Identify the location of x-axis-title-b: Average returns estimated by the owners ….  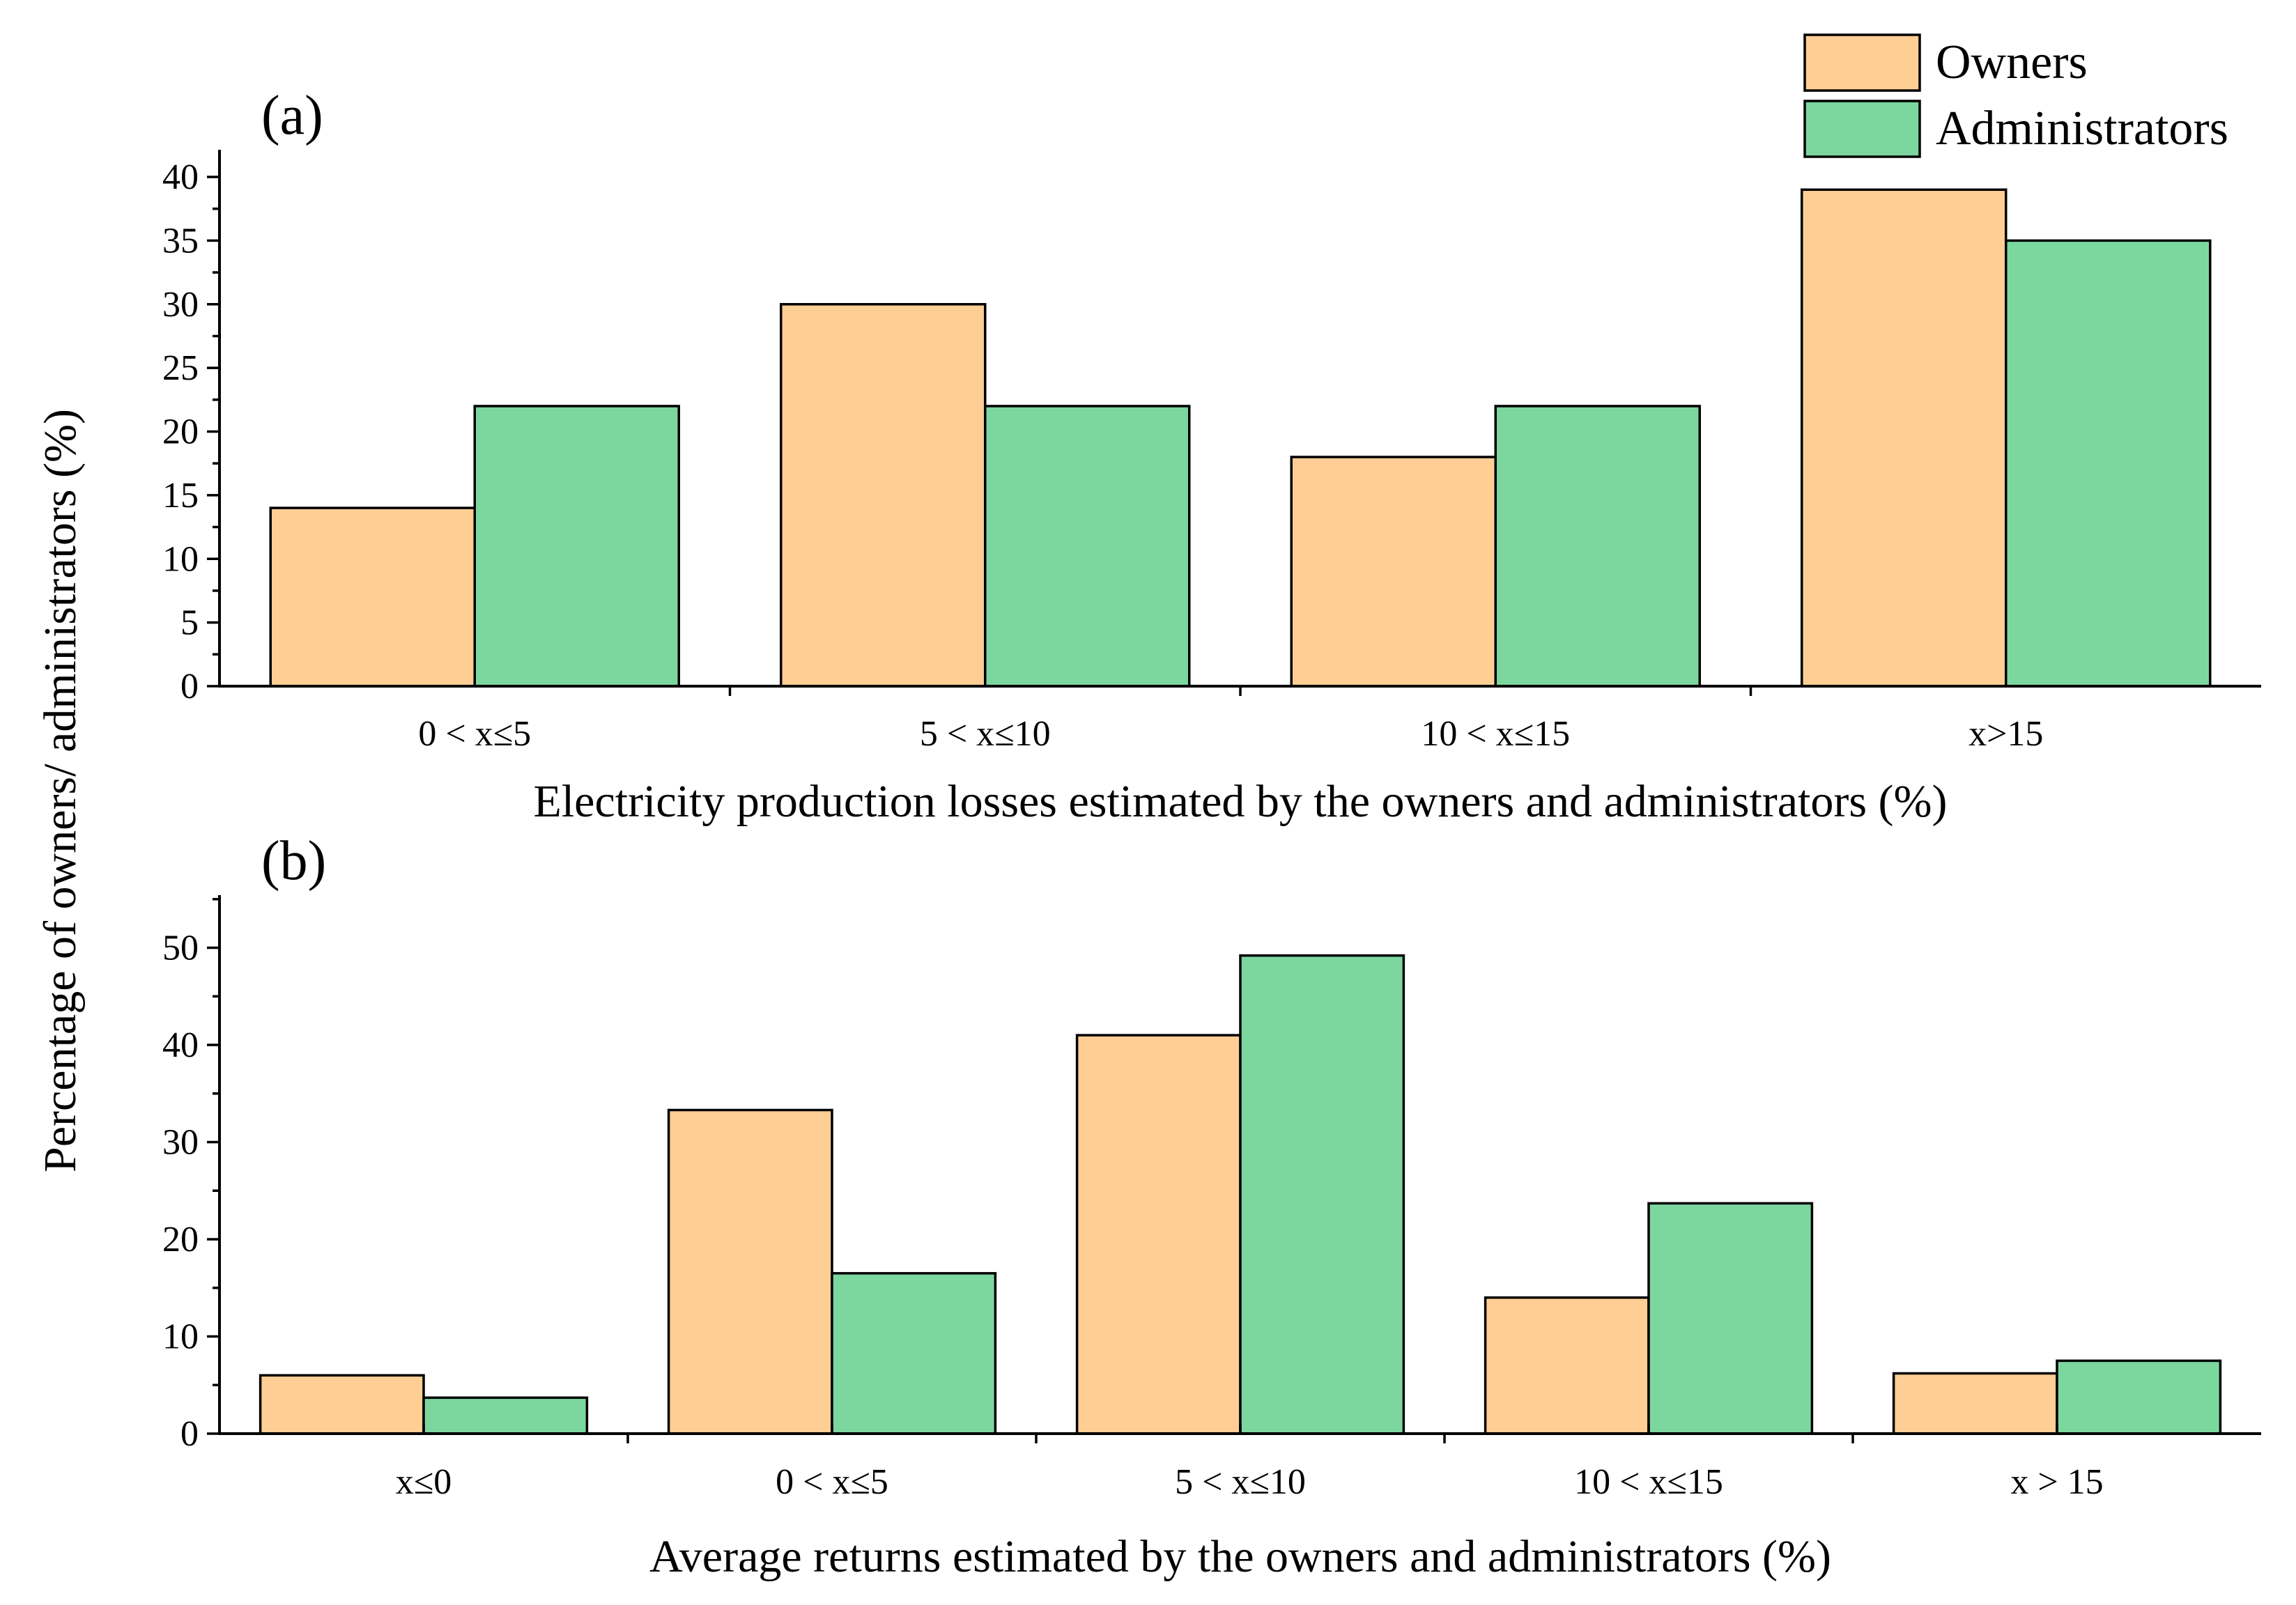
(1240, 1556).